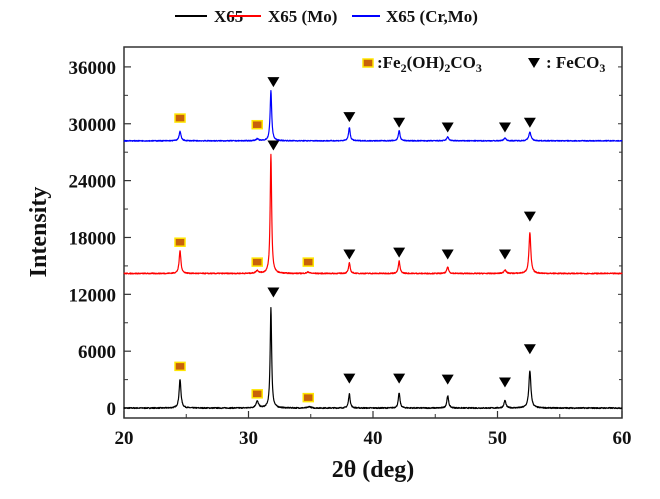  Describe the element at coordinates (432, 16) in the screenshot. I see `legend-label-x65-crmo: X65 (Cr,Mo)` at that location.